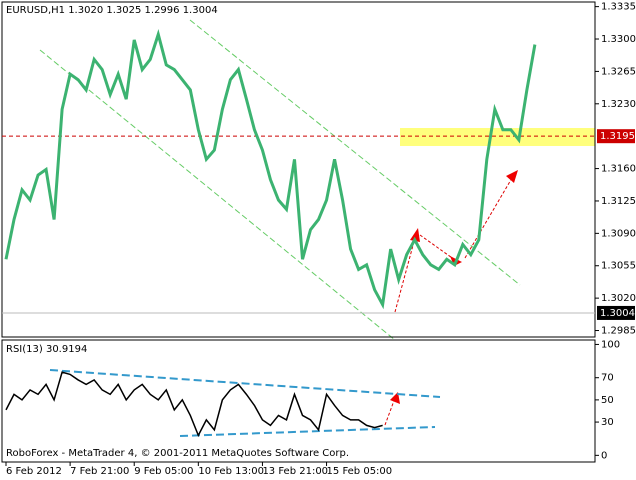 This screenshot has width=636, height=480. I want to click on y-tick-label: 1.3125, so click(618, 201).